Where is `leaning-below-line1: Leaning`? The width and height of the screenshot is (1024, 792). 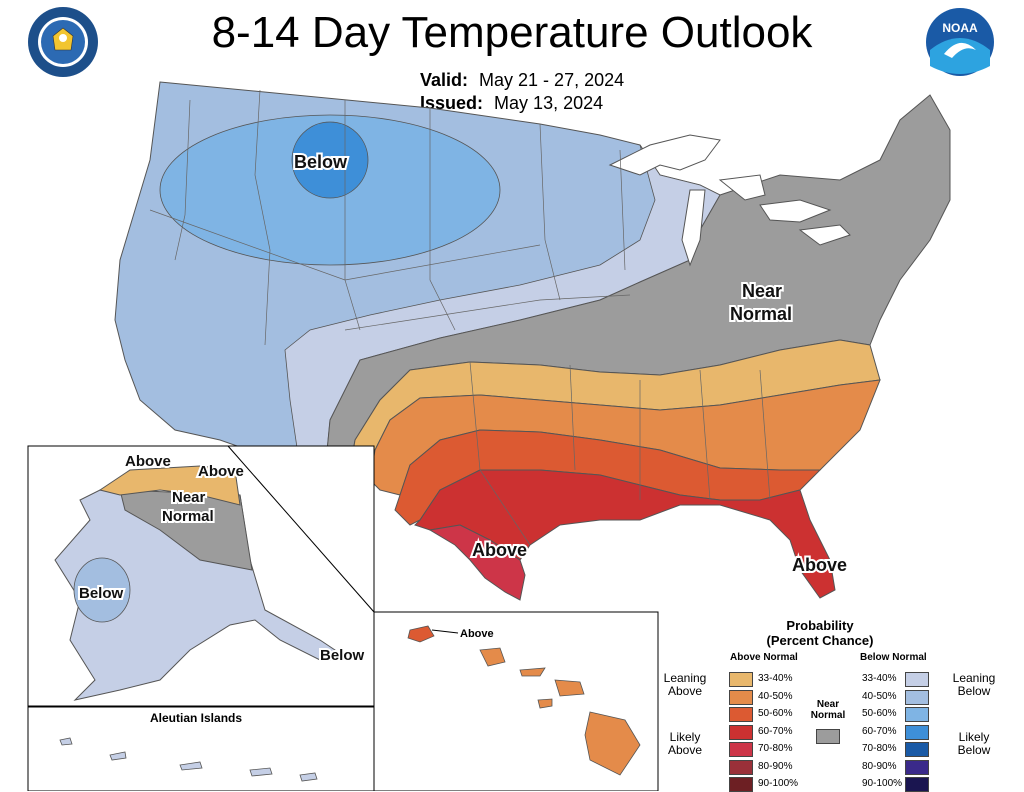
leaning-below-line1: Leaning is located at coordinates (974, 678).